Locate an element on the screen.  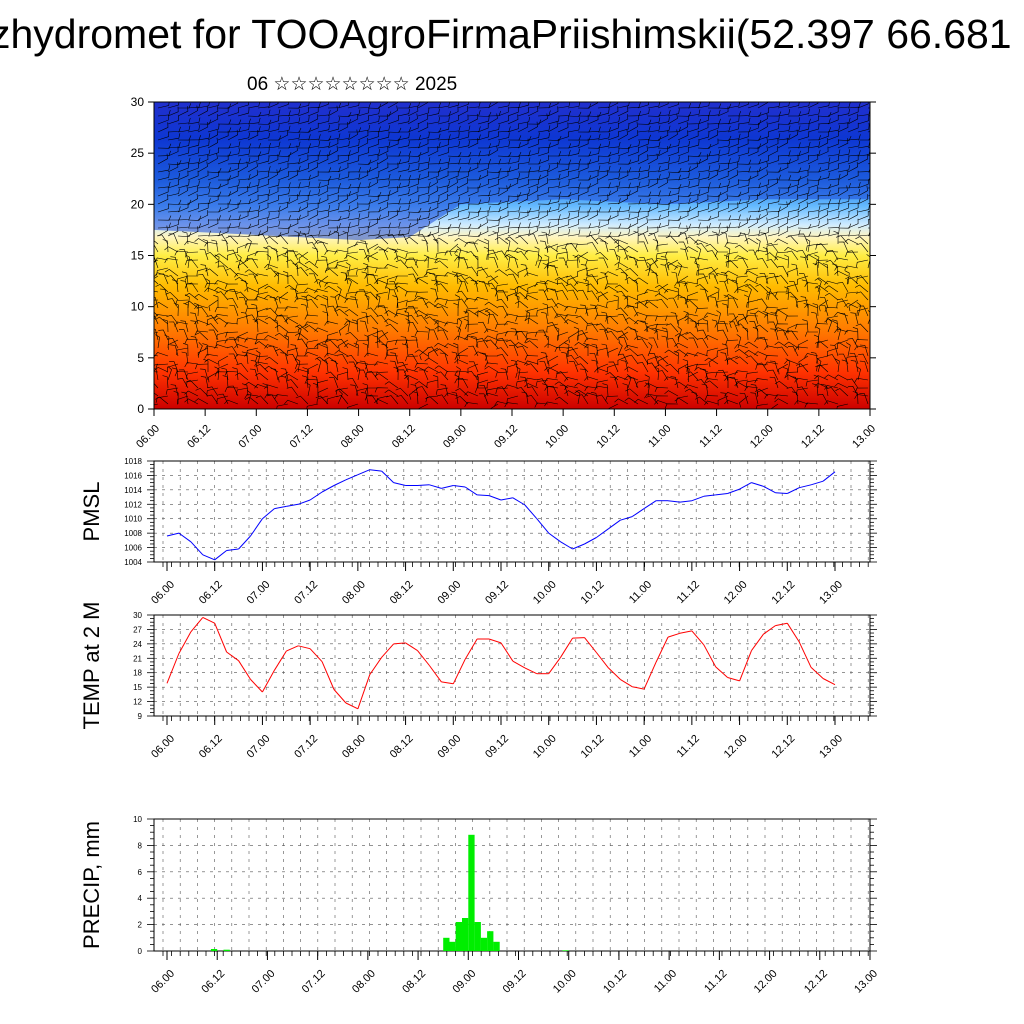
y-tick-label: 1008 is located at coordinates (133, 533).